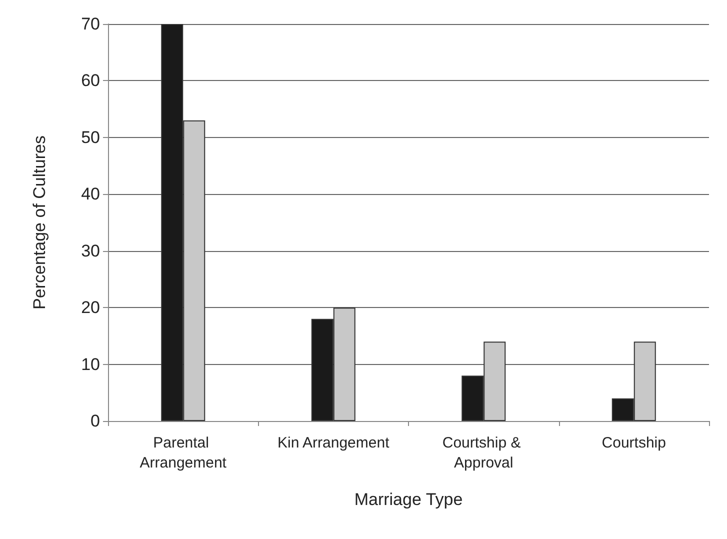 Image resolution: width=727 pixels, height=539 pixels. What do you see at coordinates (408, 499) in the screenshot?
I see `x-axis-title: Marriage Type` at bounding box center [408, 499].